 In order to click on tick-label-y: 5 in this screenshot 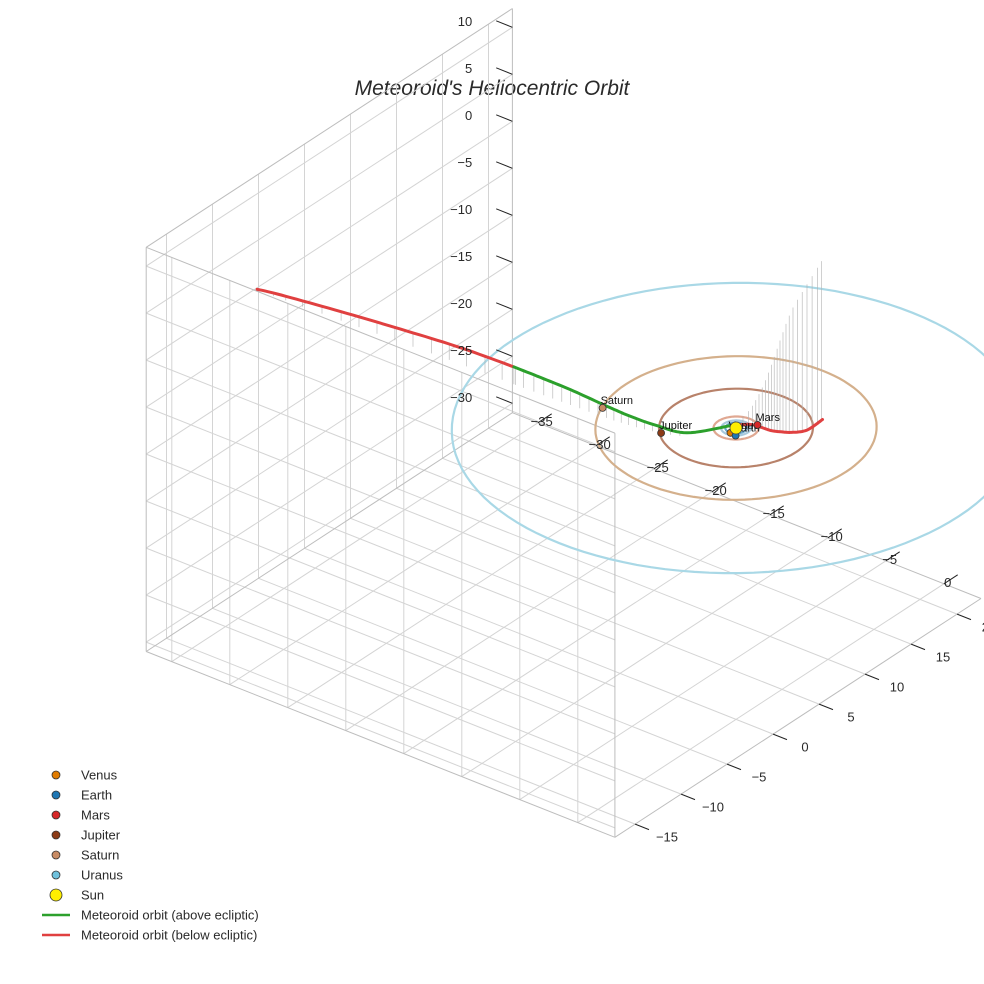, I will do `click(850, 717)`.